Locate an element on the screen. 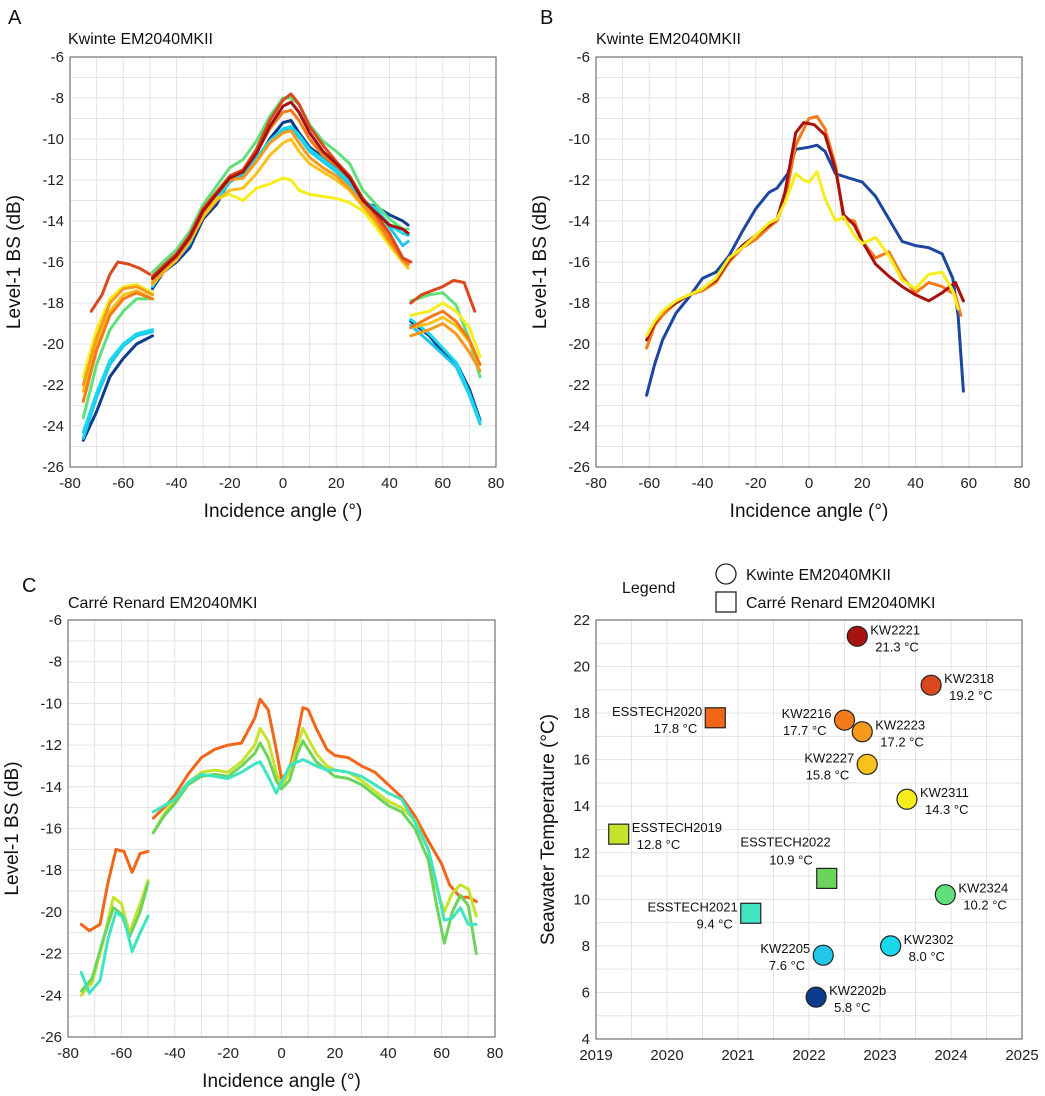 Image resolution: width=1045 pixels, height=1096 pixels. point-esstech2020-label: ESSTECH2020 is located at coordinates (657, 711).